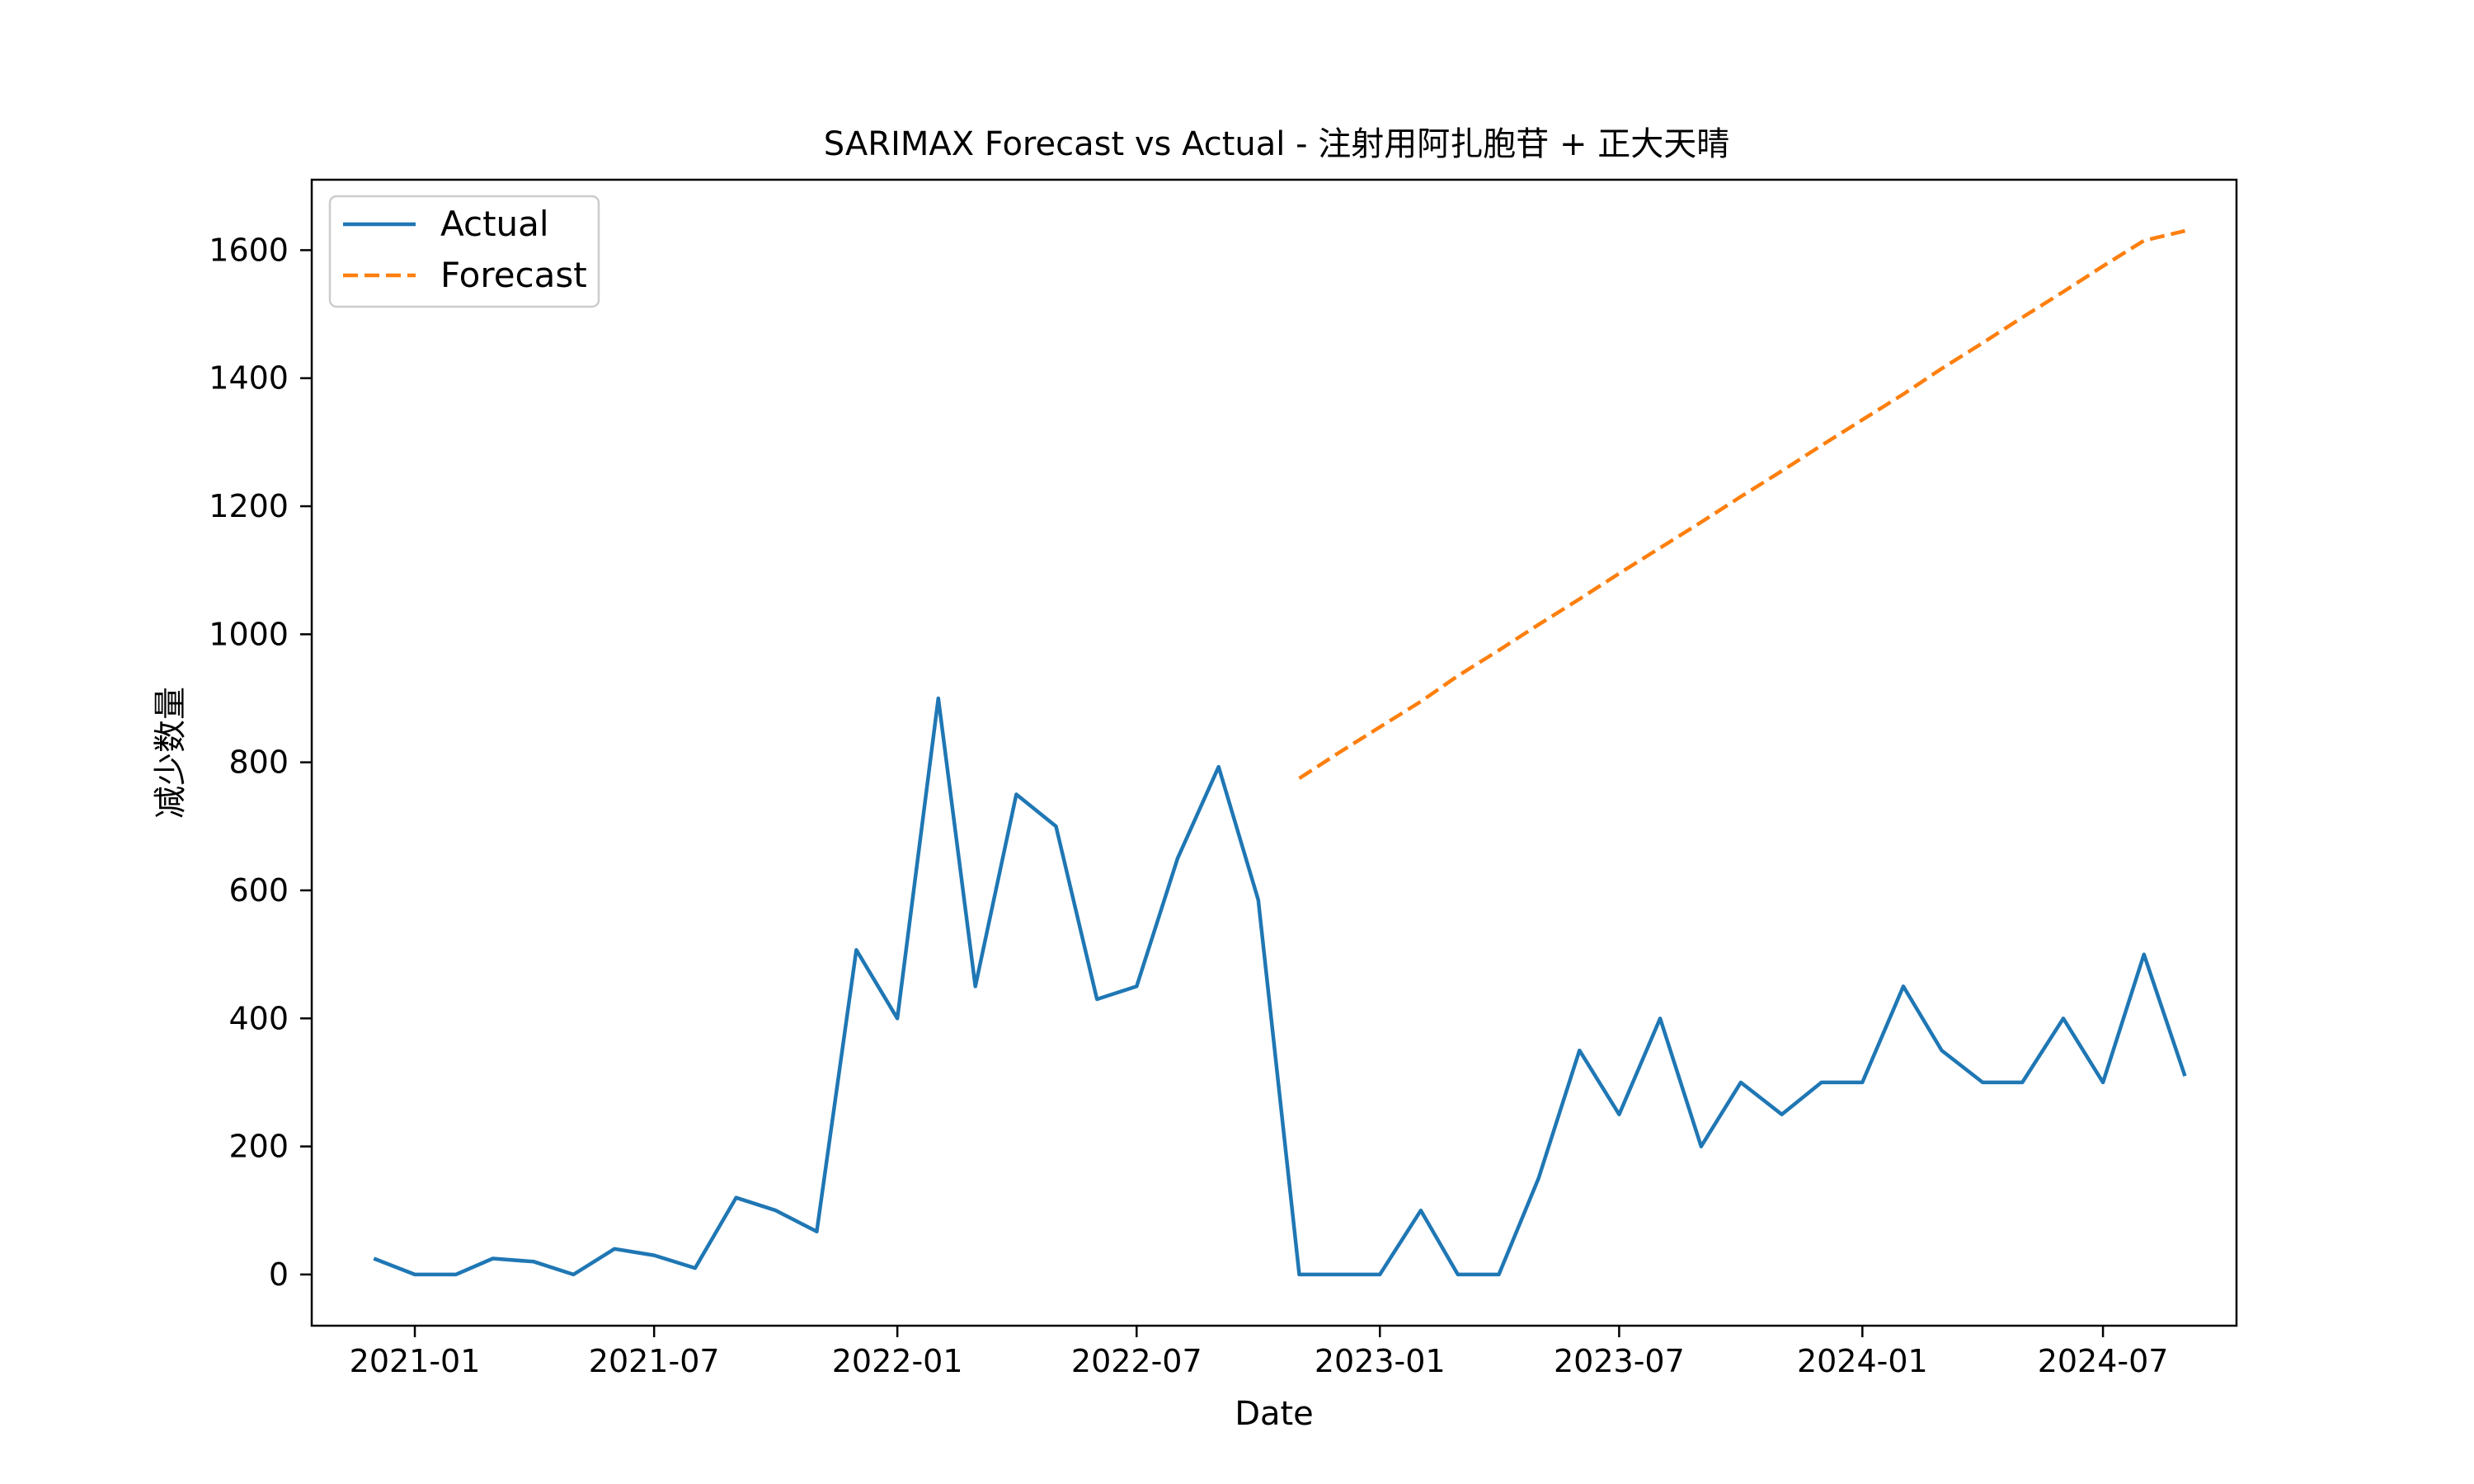 The image size is (2474, 1484). I want to click on y-tick-label: 800, so click(258, 762).